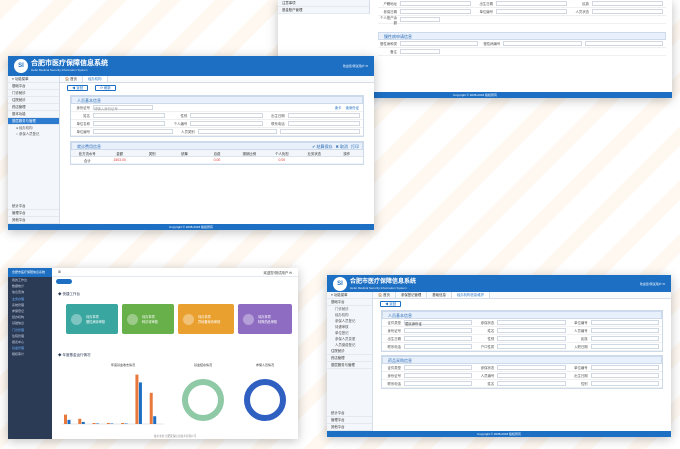  Describe the element at coordinates (352, 108) in the screenshot. I see `read-id-link: 读身份证` at that location.